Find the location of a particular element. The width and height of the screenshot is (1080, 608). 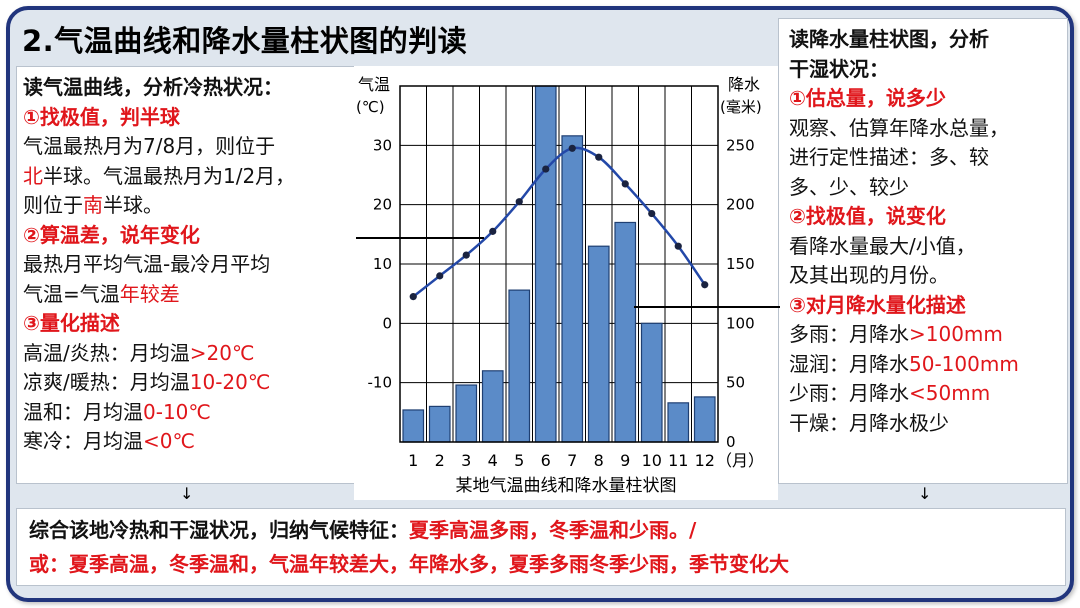

dry-value: <50mm is located at coordinates (950, 393).